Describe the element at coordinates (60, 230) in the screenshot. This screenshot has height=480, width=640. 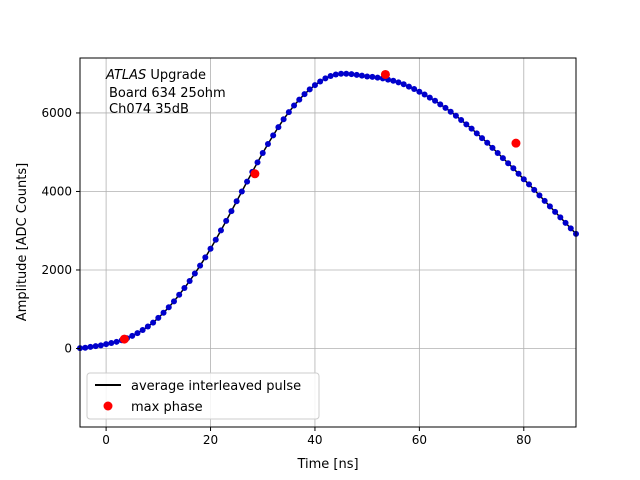
I see `y-ticks: 0 2000 4000 6000` at that location.